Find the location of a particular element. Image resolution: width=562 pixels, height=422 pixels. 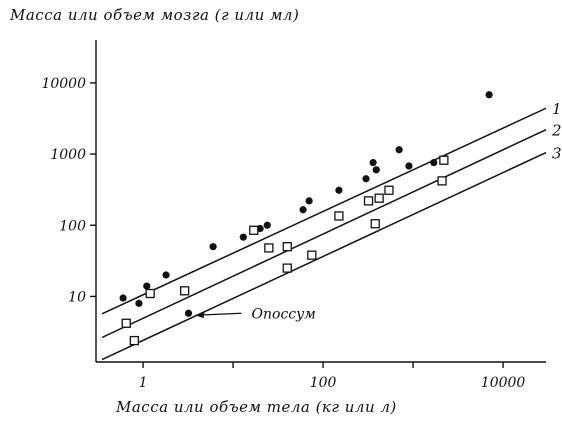

x-tick-label: 100 is located at coordinates (323, 383).